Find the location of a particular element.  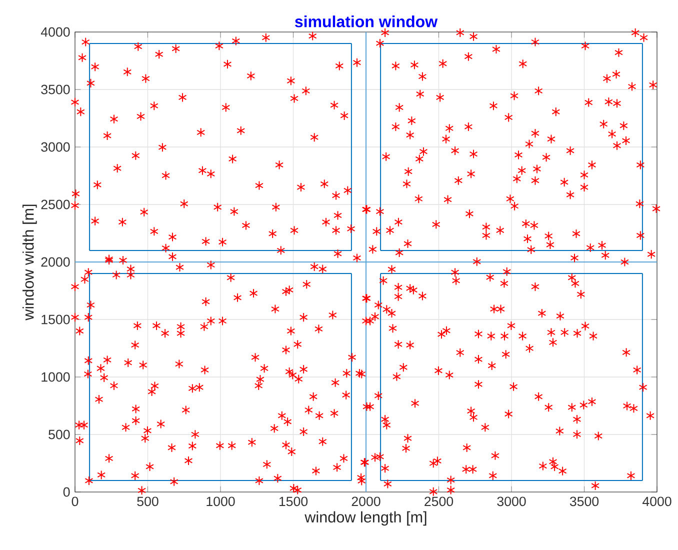

x-tick-label: 500 is located at coordinates (147, 501).